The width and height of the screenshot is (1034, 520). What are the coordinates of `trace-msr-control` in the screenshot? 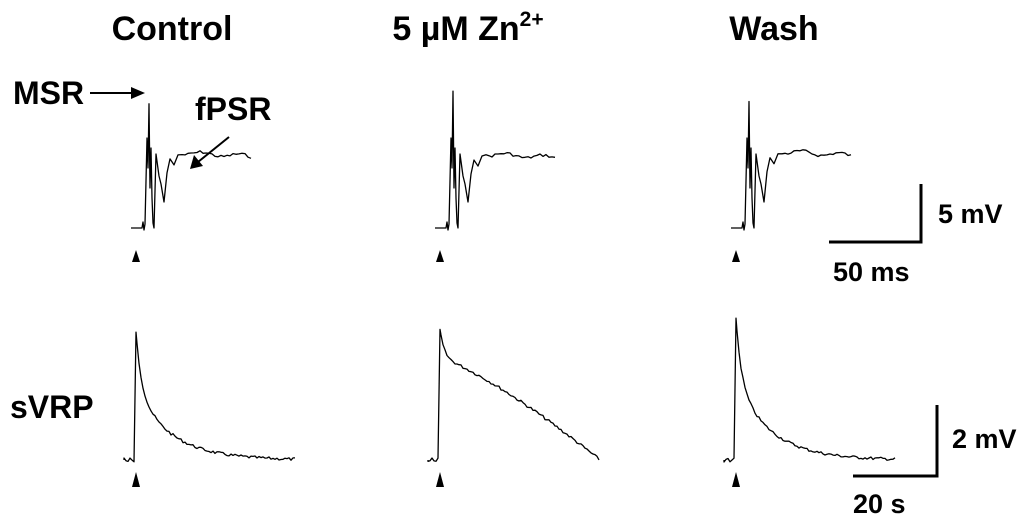 It's located at (191, 167).